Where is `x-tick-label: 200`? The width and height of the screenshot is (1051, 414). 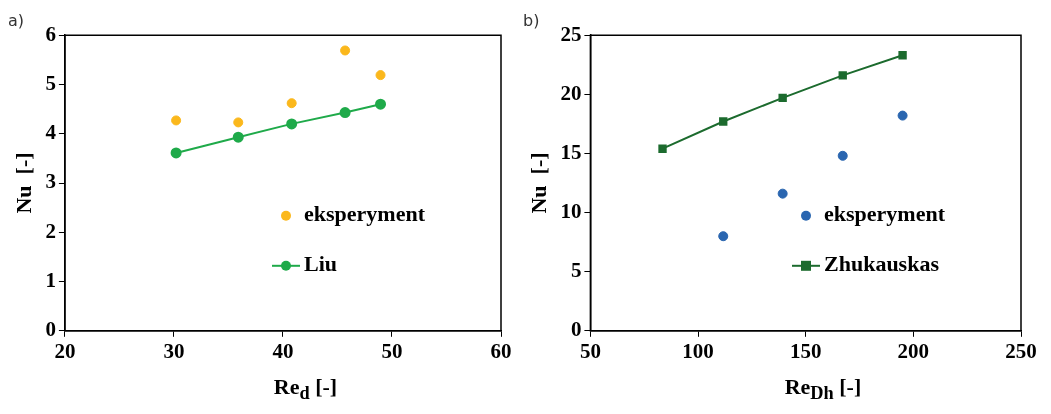 x-tick-label: 200 is located at coordinates (913, 350).